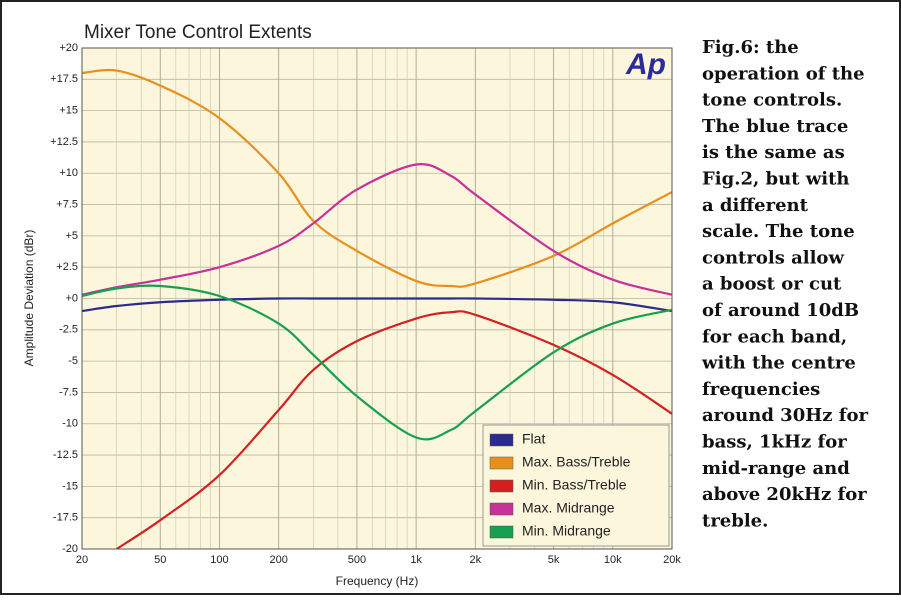 This screenshot has height=600, width=901. What do you see at coordinates (67, 204) in the screenshot?
I see `y-tick-label: +7.5` at bounding box center [67, 204].